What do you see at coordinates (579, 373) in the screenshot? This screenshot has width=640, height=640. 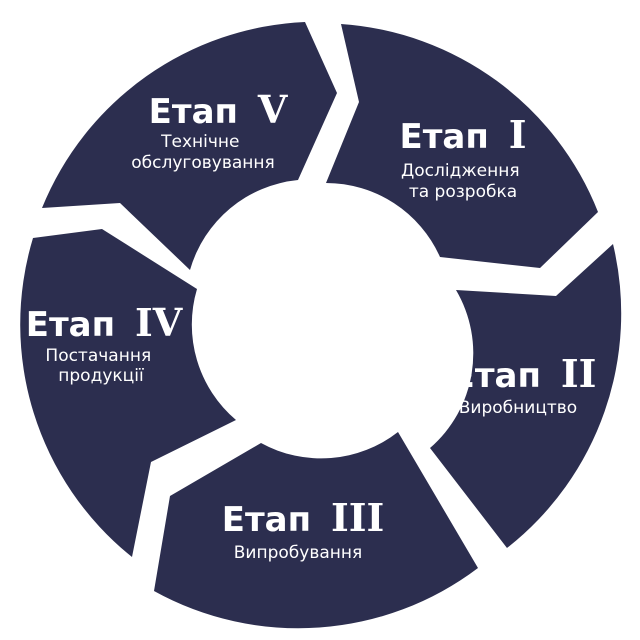 I see `stage-2-numeral: II` at bounding box center [579, 373].